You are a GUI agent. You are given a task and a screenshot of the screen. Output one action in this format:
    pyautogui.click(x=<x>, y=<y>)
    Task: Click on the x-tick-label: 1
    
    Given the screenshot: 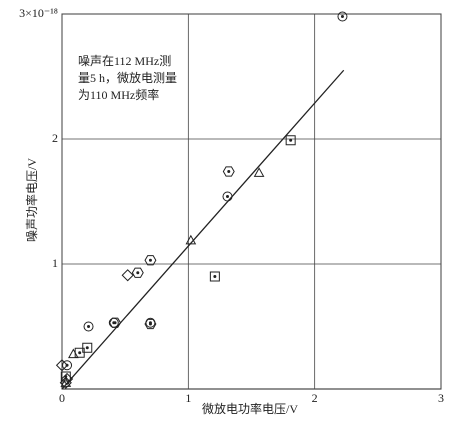 What is the action you would take?
    pyautogui.click(x=188, y=398)
    